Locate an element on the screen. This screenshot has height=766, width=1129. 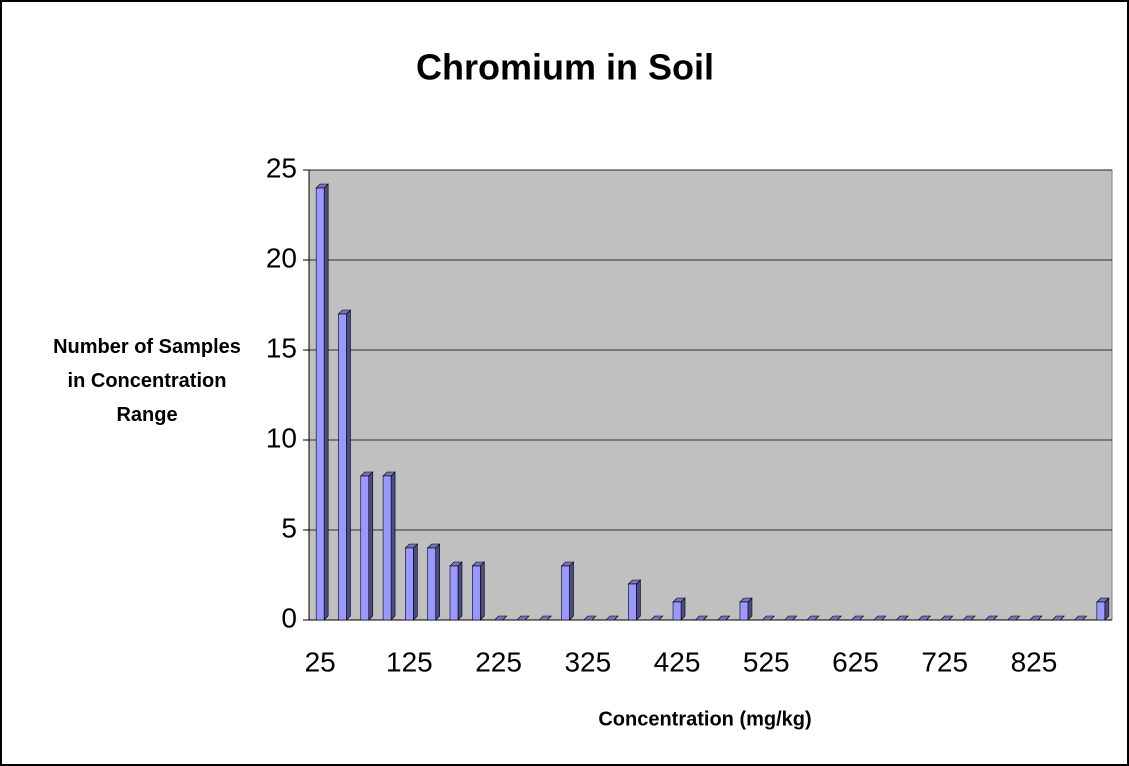
x-tick-label: 825 is located at coordinates (1034, 661).